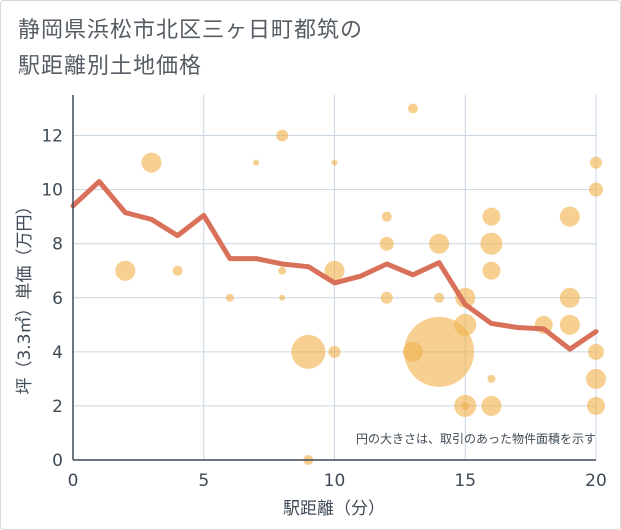  What do you see at coordinates (57, 353) in the screenshot?
I see `y-tick-label: 4` at bounding box center [57, 353].